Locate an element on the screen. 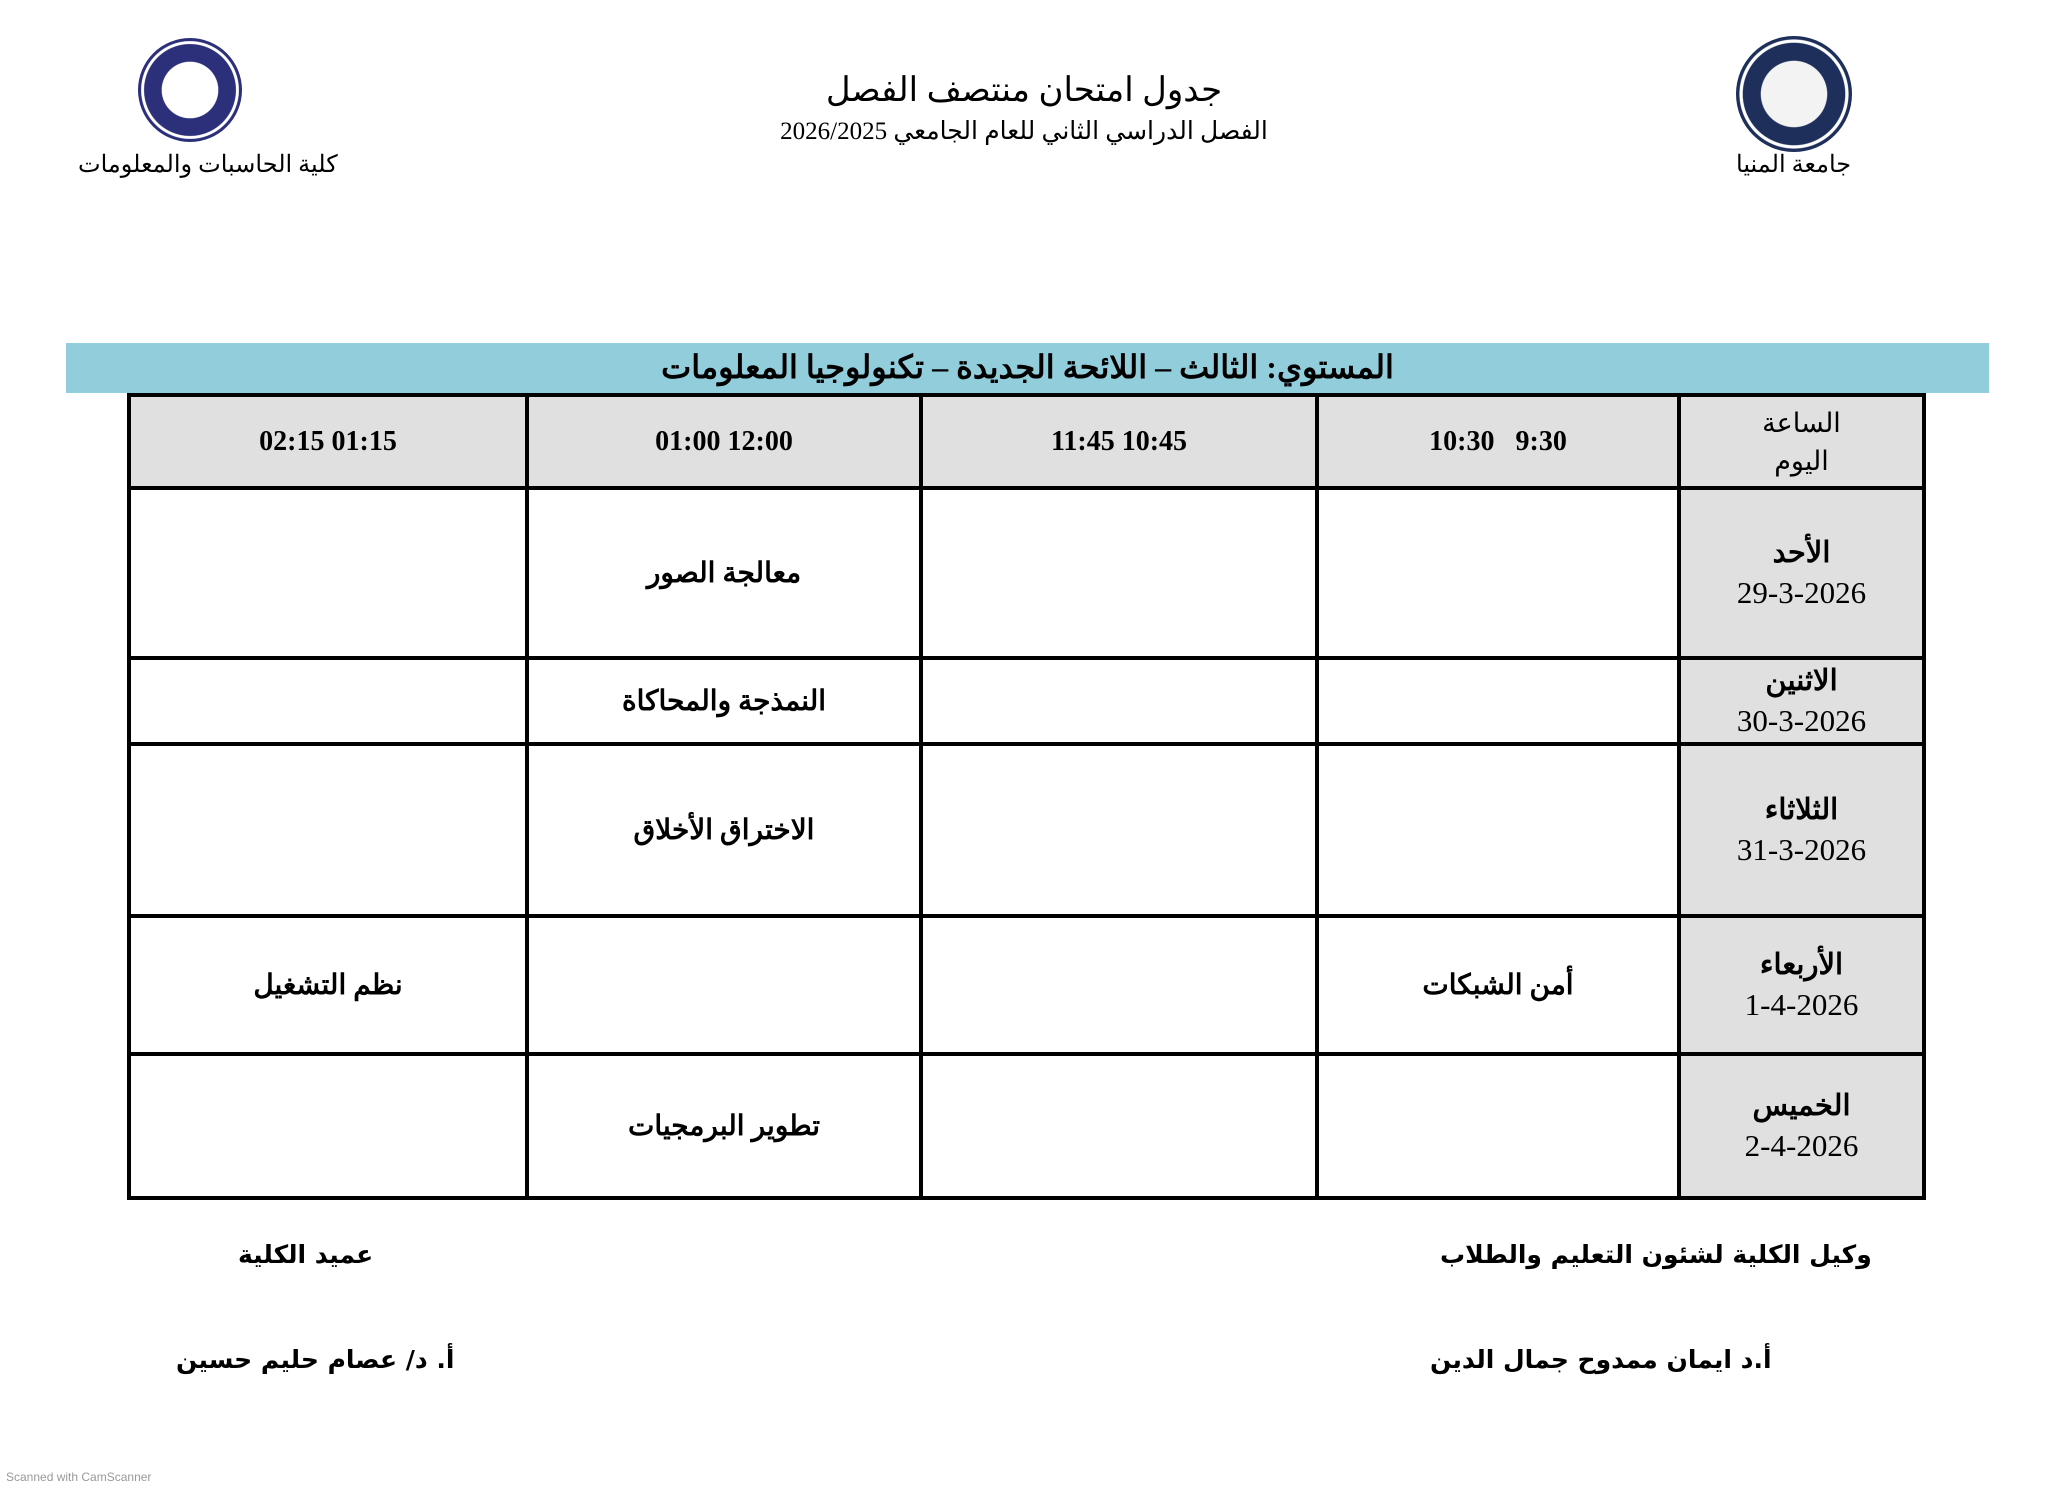 The image size is (2048, 1489). time-slot-2: 11:45 10:45 is located at coordinates (1119, 441).